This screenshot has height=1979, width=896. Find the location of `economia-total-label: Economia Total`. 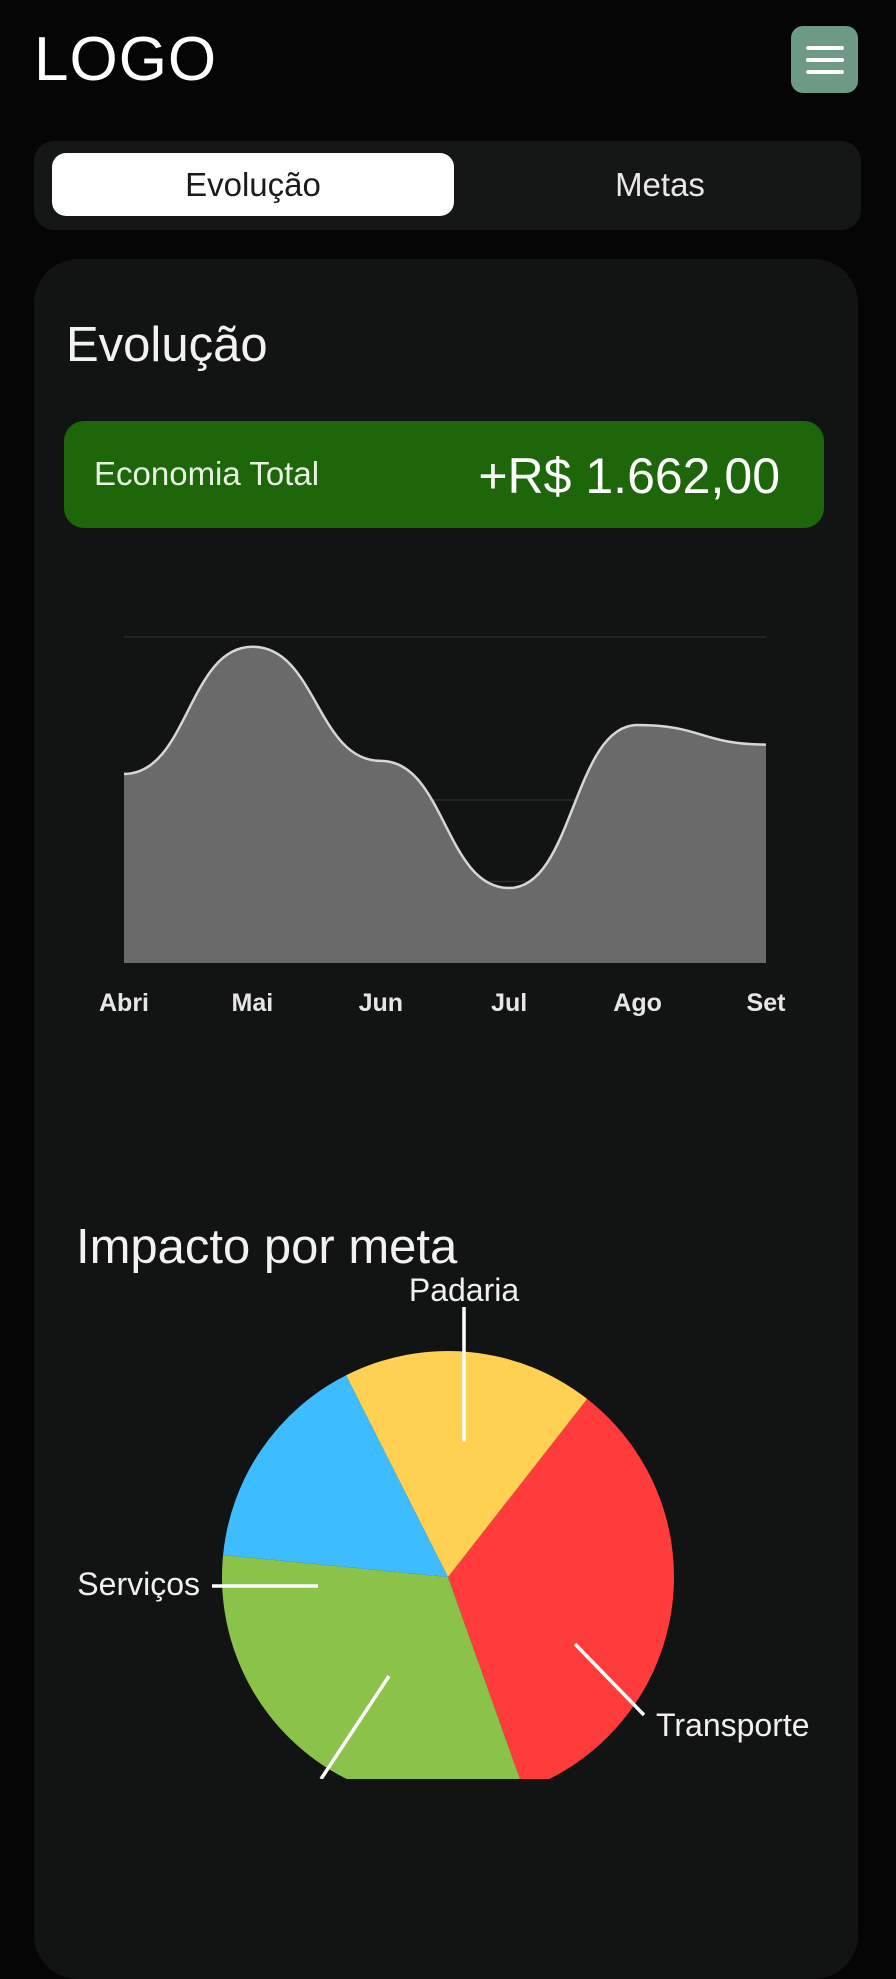

economia-total-label: Economia Total is located at coordinates (207, 473).